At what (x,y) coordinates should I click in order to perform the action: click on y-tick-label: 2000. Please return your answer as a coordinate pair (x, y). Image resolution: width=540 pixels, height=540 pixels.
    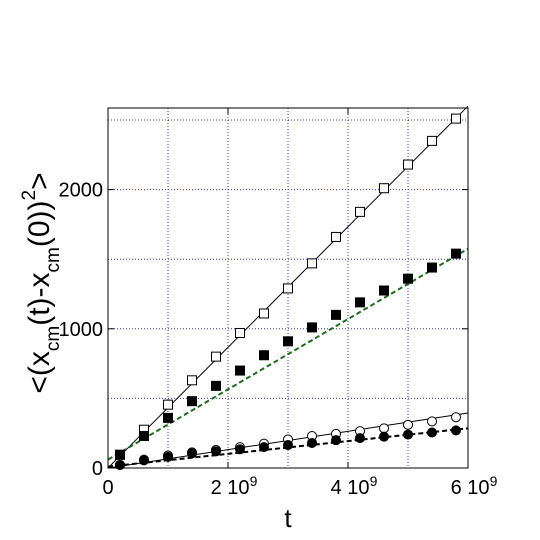
    Looking at the image, I should click on (81, 191).